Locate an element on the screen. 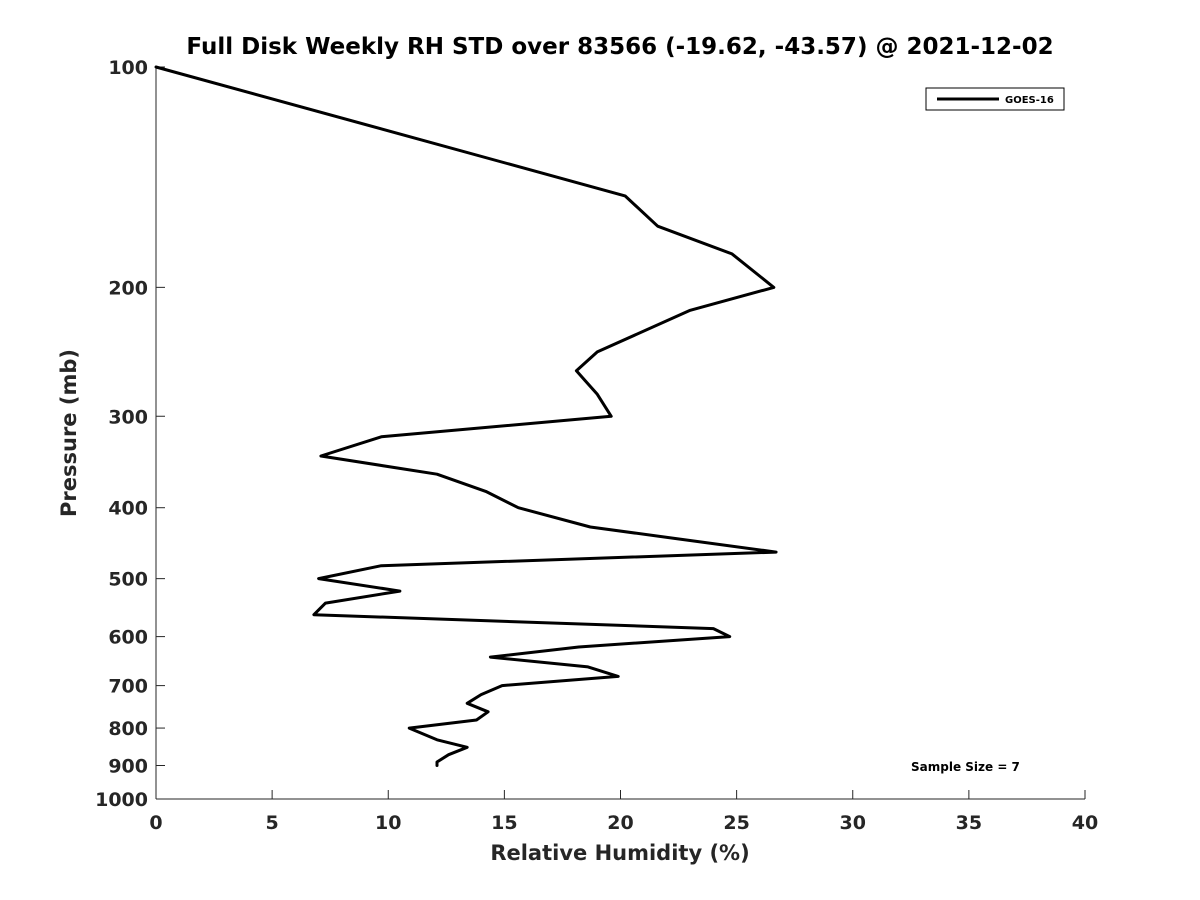 The image size is (1200, 900). y-tick-label-200: 200 is located at coordinates (128, 288).